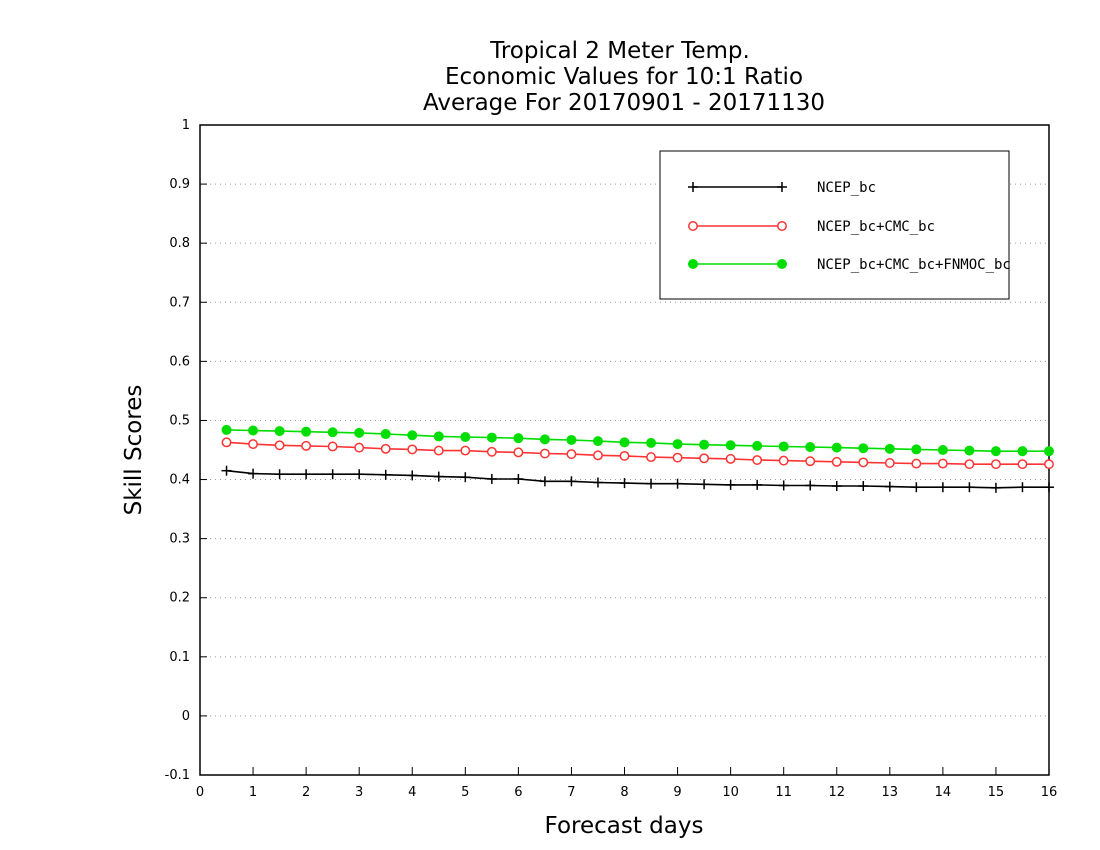  Describe the element at coordinates (846, 188) in the screenshot. I see `legend-label: NCEP_bc` at that location.